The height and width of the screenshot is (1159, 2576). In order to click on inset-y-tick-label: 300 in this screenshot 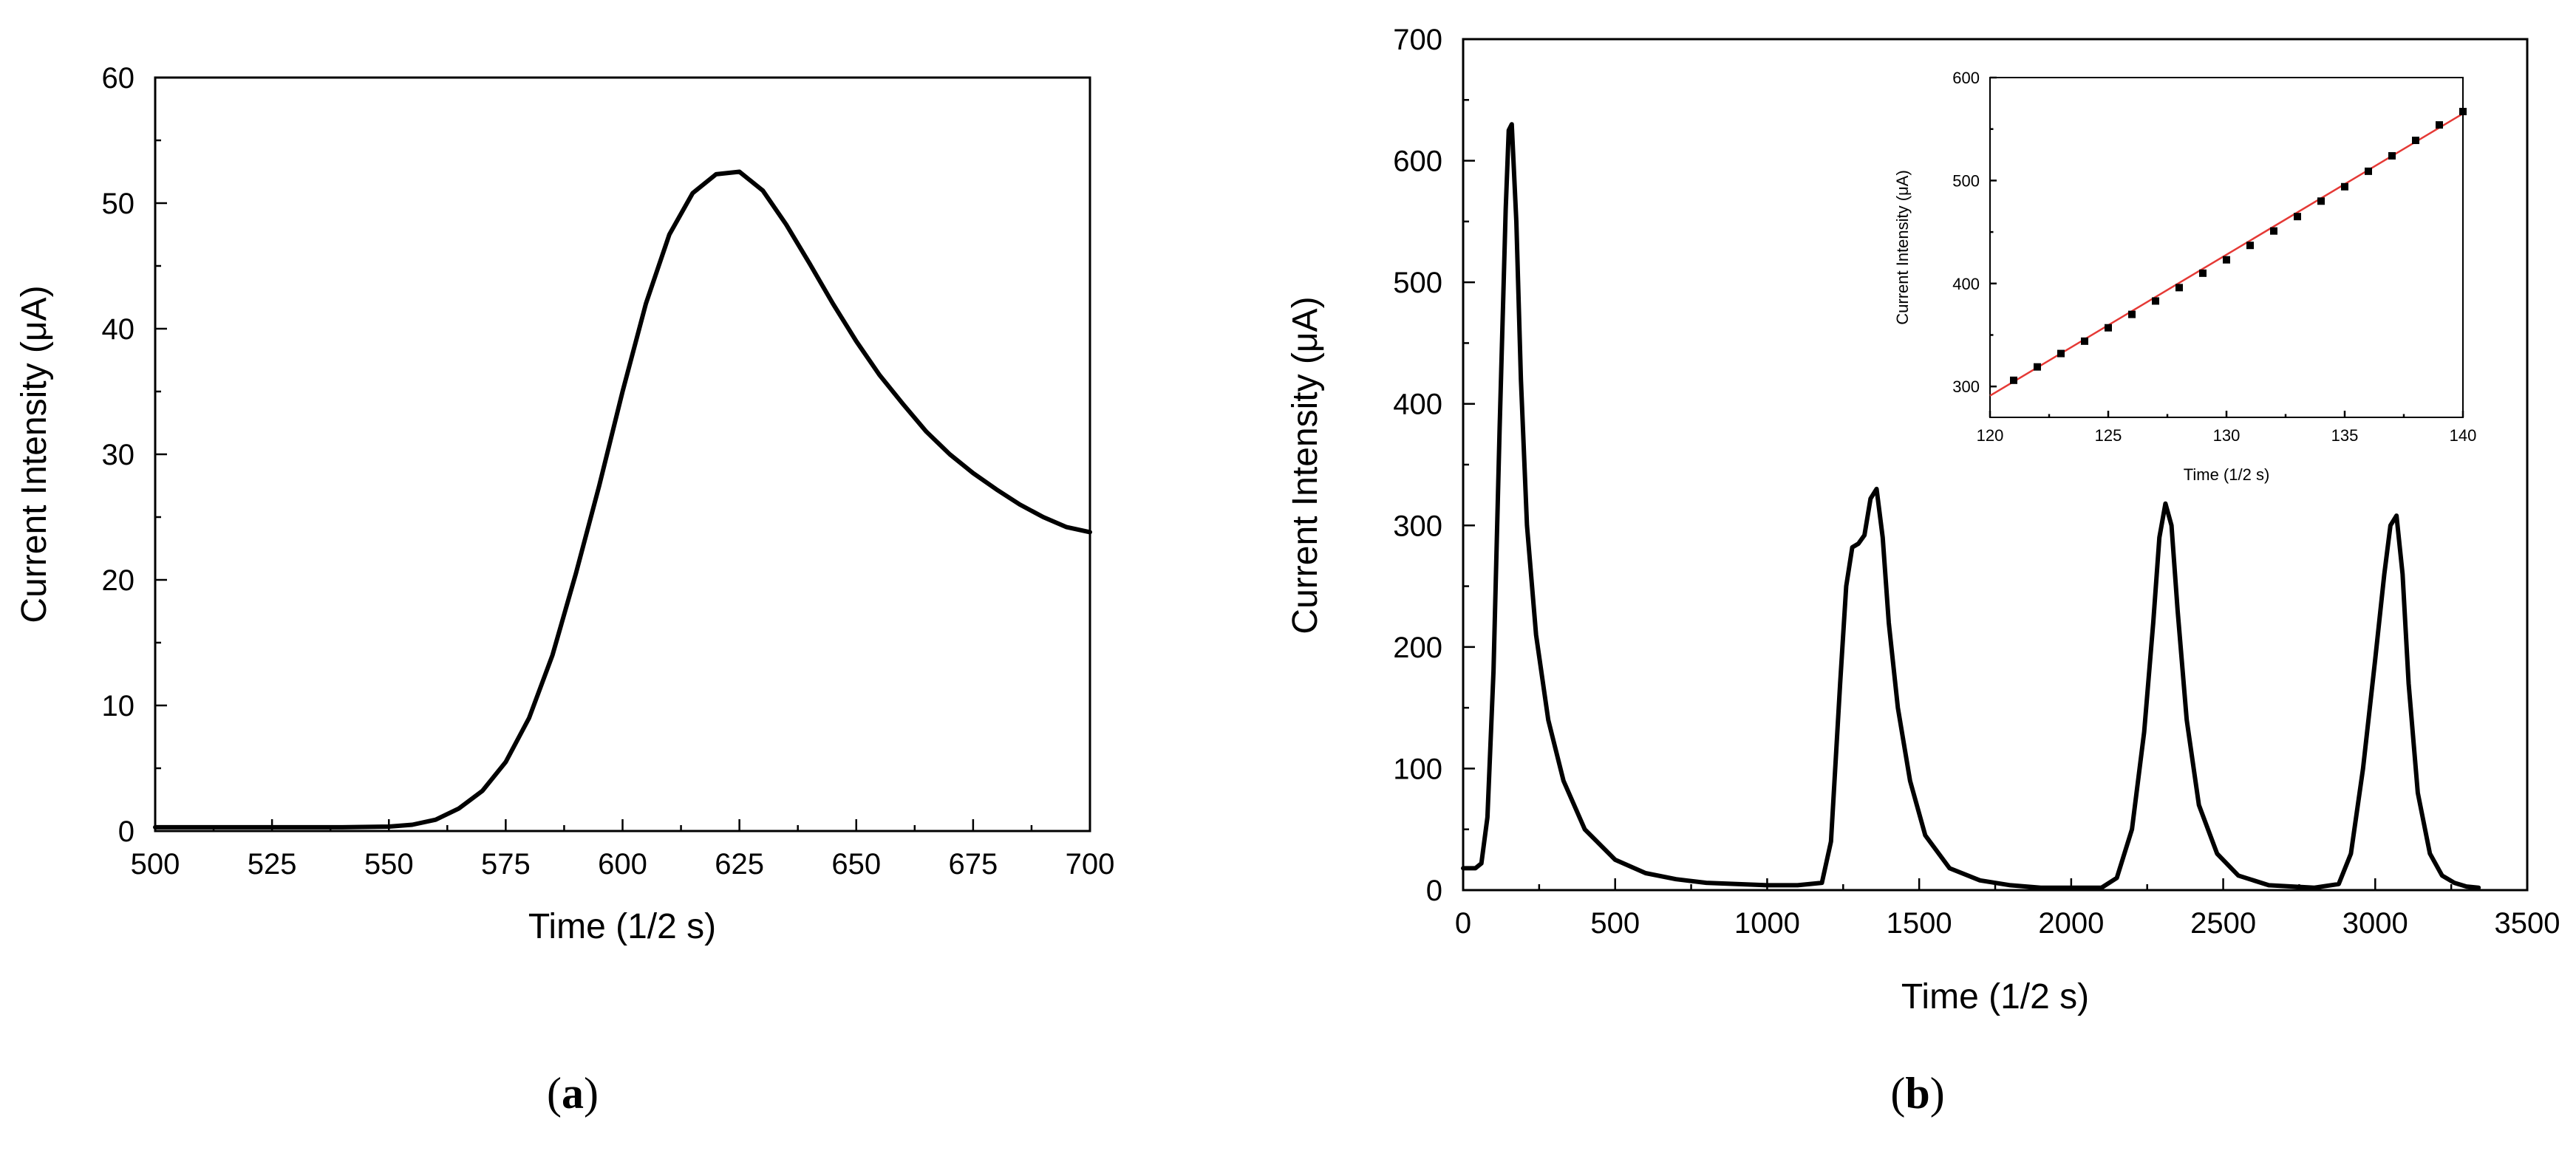, I will do `click(1966, 386)`.